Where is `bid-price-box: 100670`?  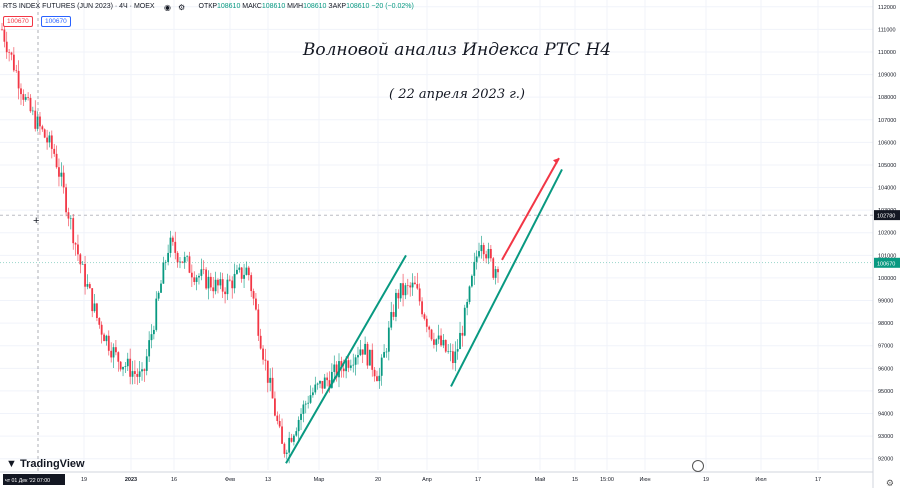
bid-price-box: 100670 is located at coordinates (18, 21).